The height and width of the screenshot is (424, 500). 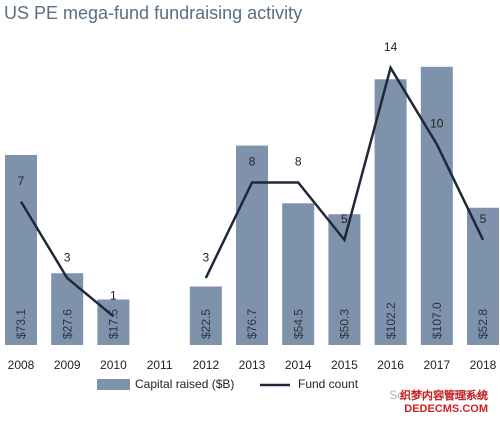 I want to click on bar-value-label: $17.5, so click(x=114, y=324).